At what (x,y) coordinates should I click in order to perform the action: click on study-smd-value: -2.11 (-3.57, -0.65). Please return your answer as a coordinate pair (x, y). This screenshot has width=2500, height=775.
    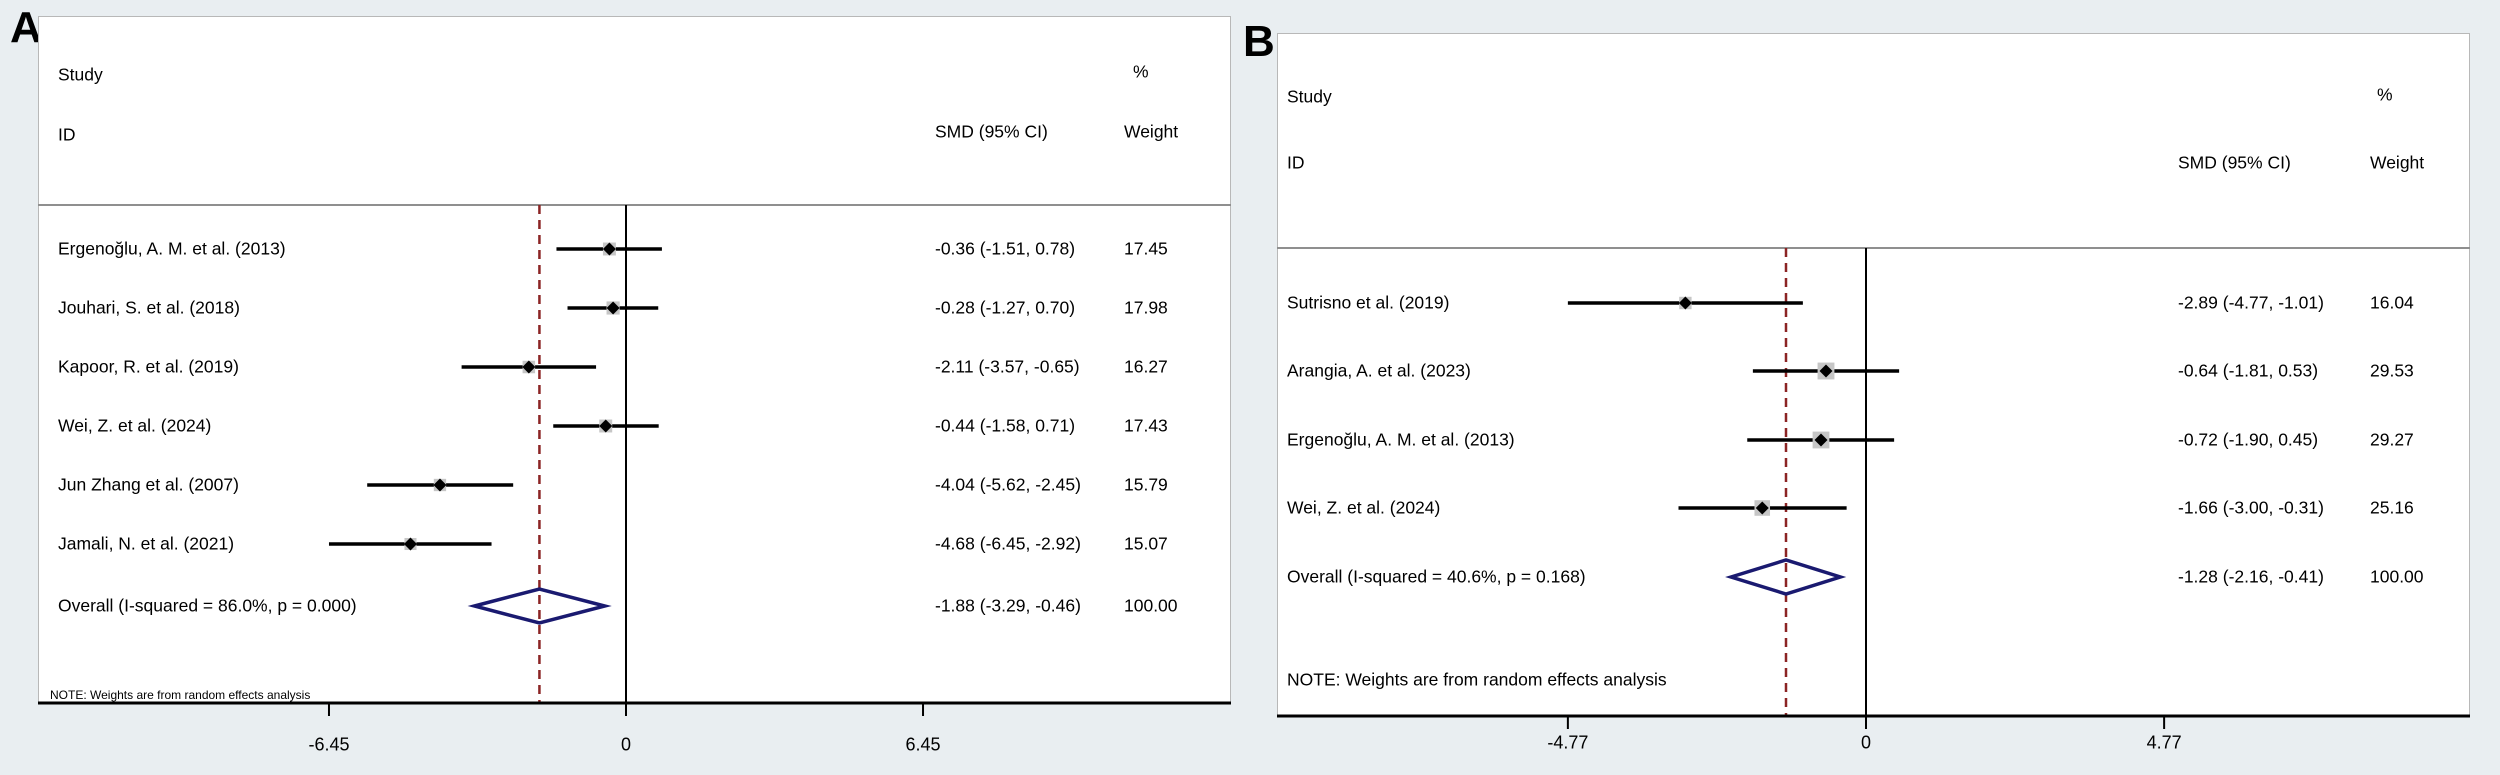
    Looking at the image, I should click on (1007, 366).